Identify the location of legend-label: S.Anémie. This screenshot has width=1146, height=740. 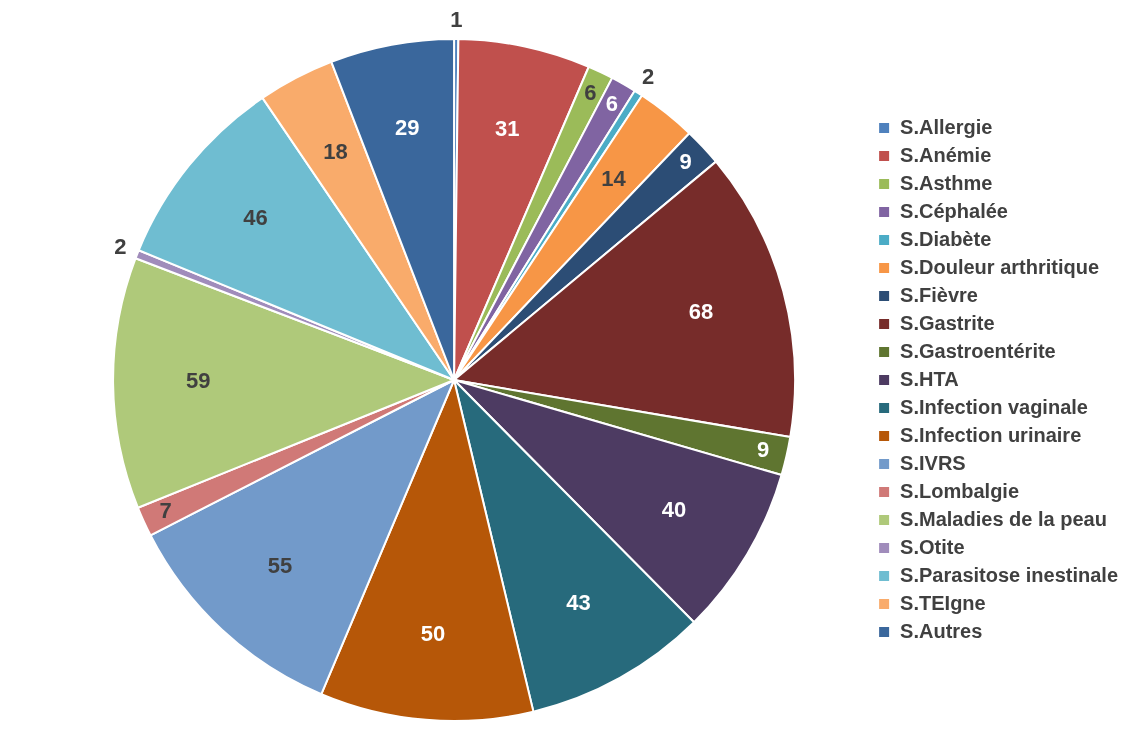
(946, 154).